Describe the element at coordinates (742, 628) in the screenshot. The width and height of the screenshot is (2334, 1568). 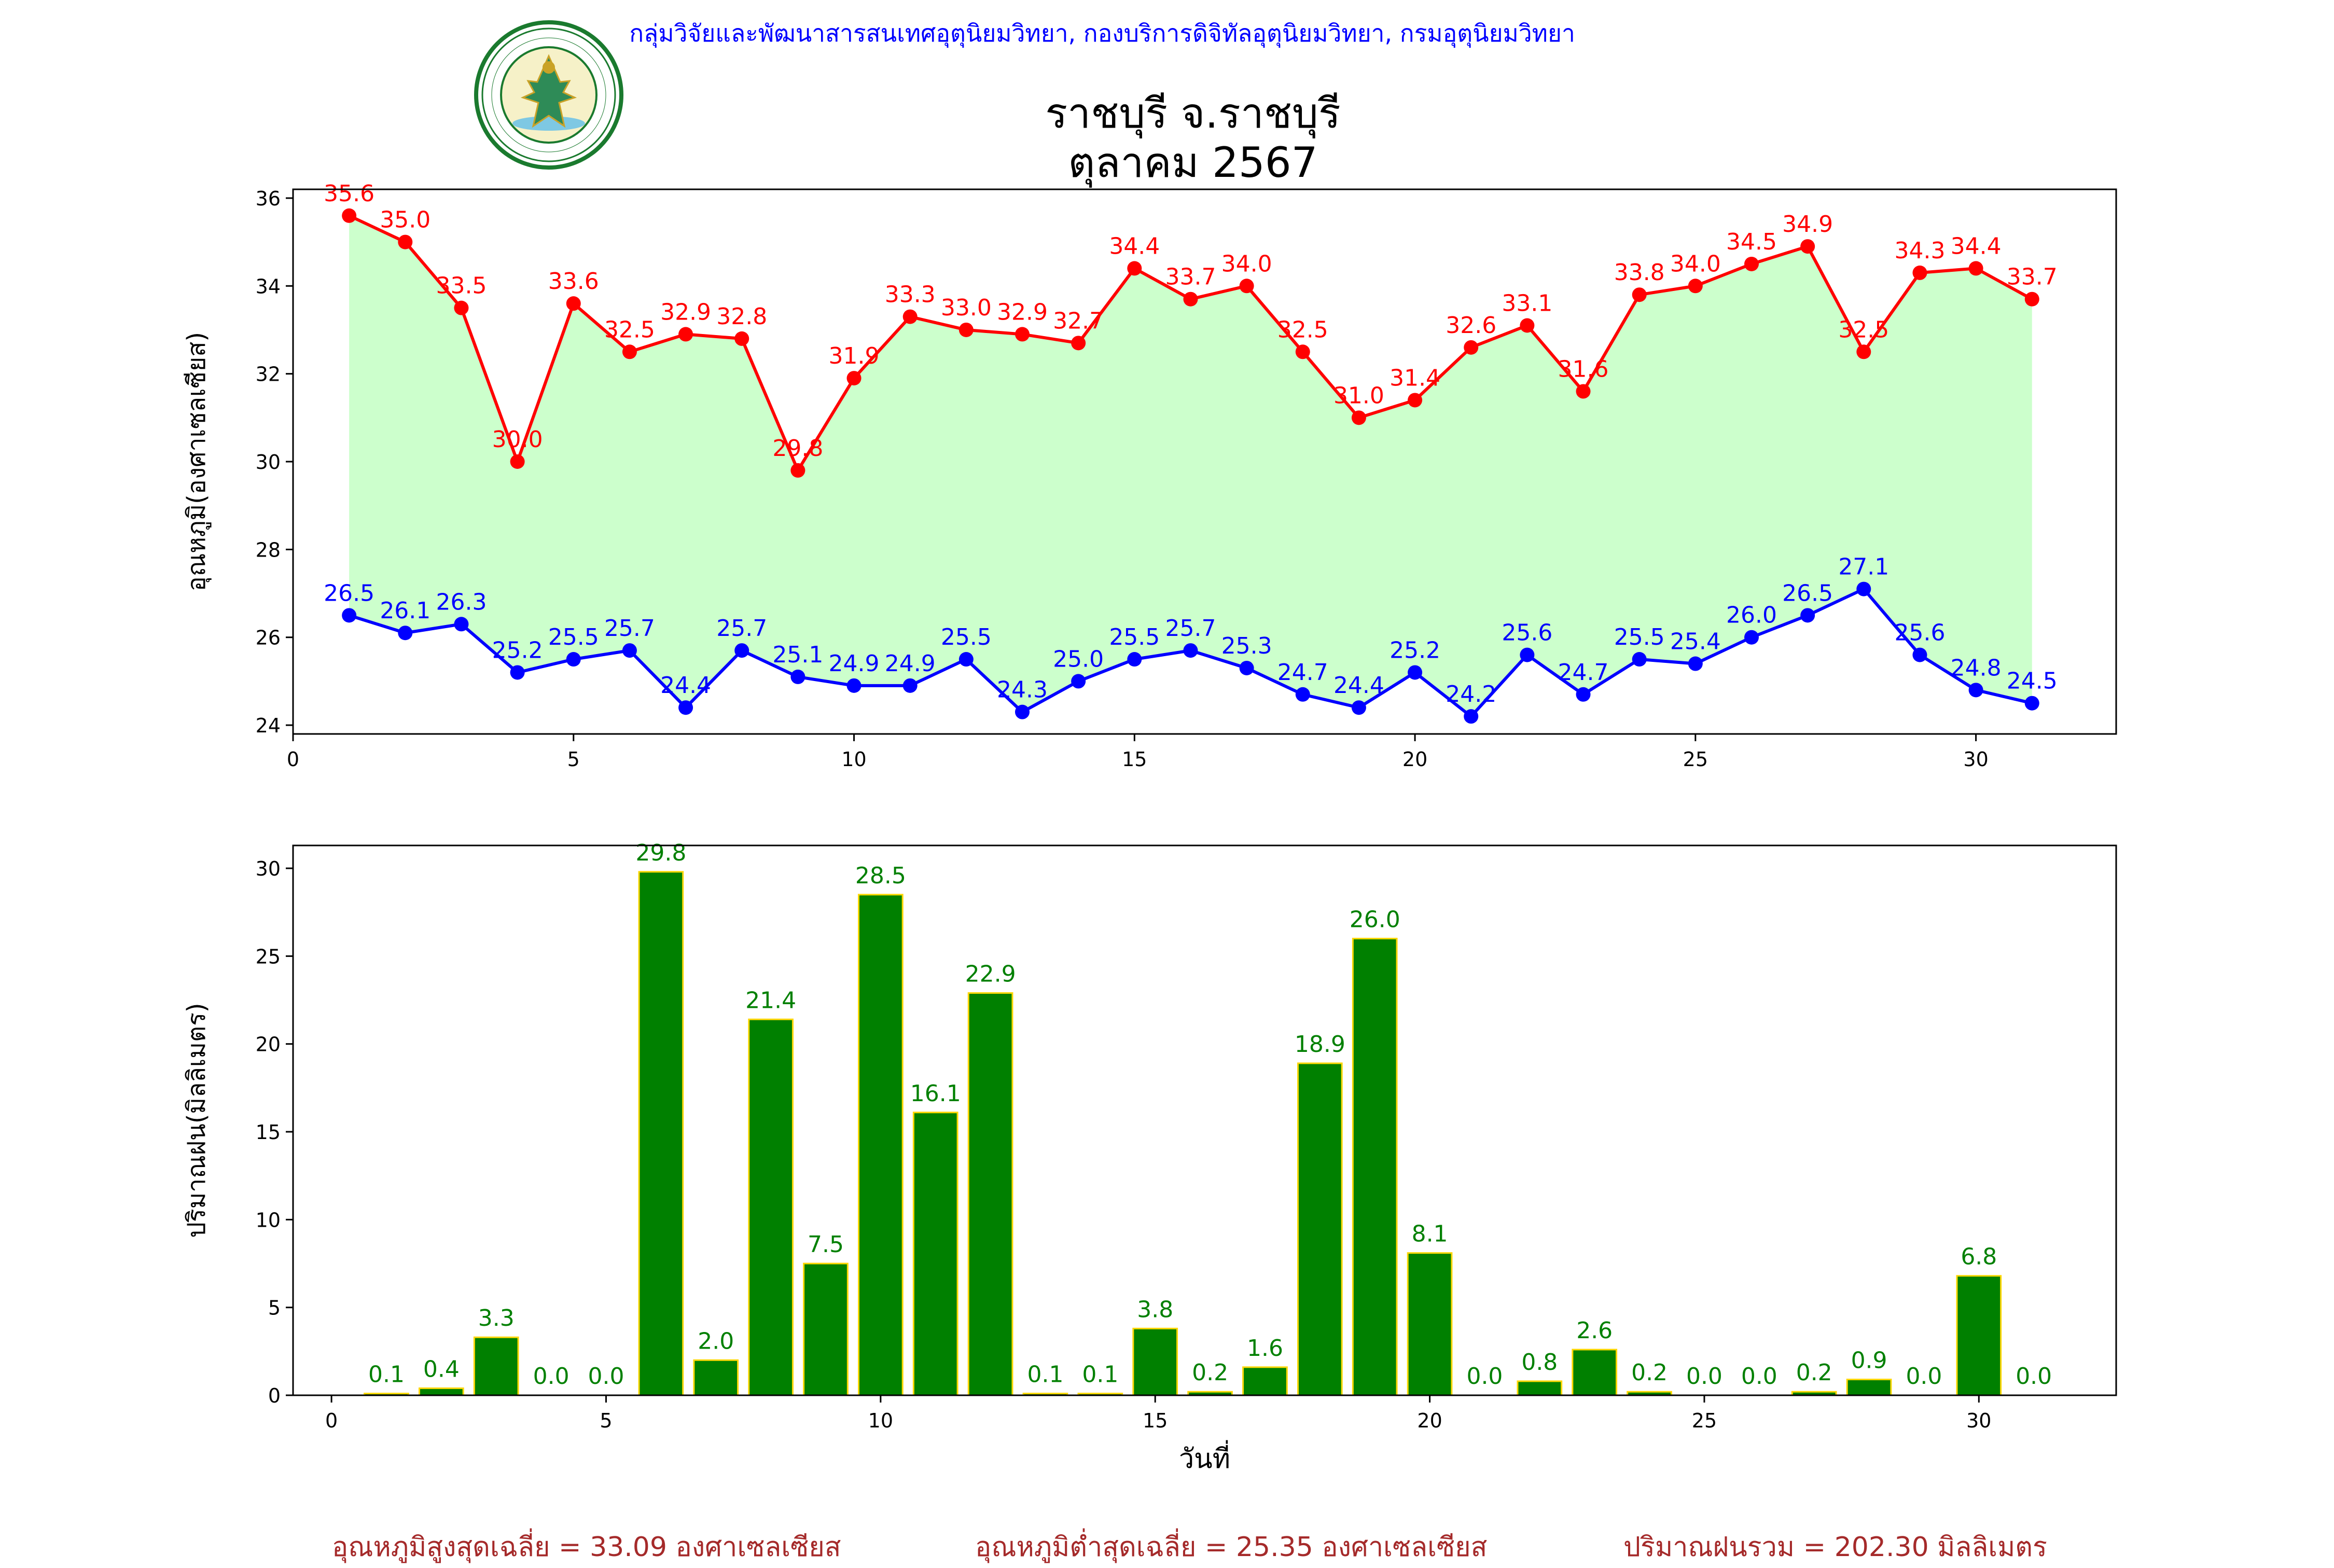
I see `min-temp-data-label: 25.7` at that location.